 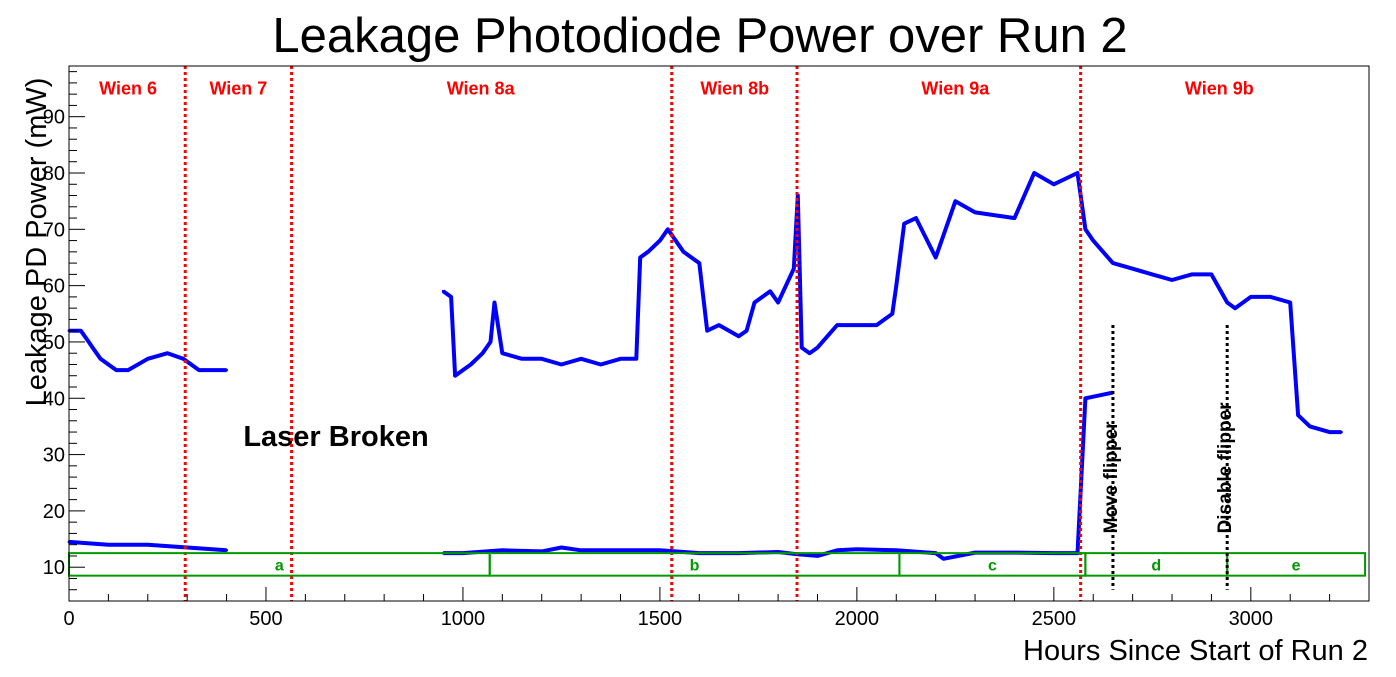 I want to click on wien-label: Wien 7, so click(x=238, y=89).